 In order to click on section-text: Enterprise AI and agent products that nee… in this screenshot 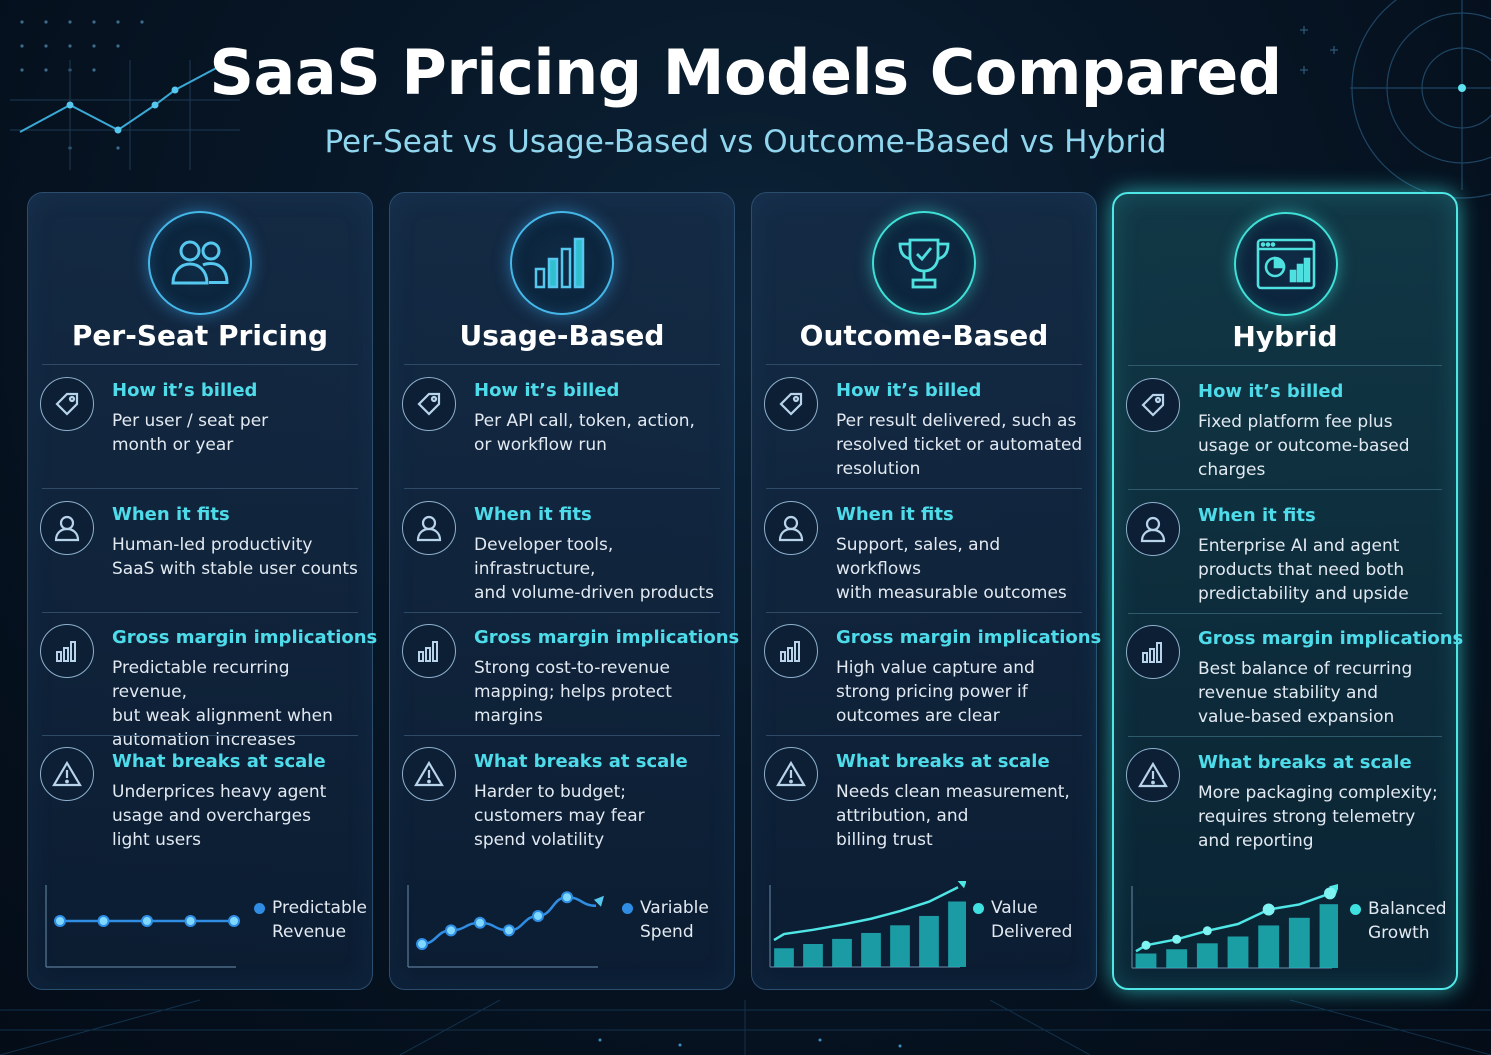, I will do `click(1303, 570)`.